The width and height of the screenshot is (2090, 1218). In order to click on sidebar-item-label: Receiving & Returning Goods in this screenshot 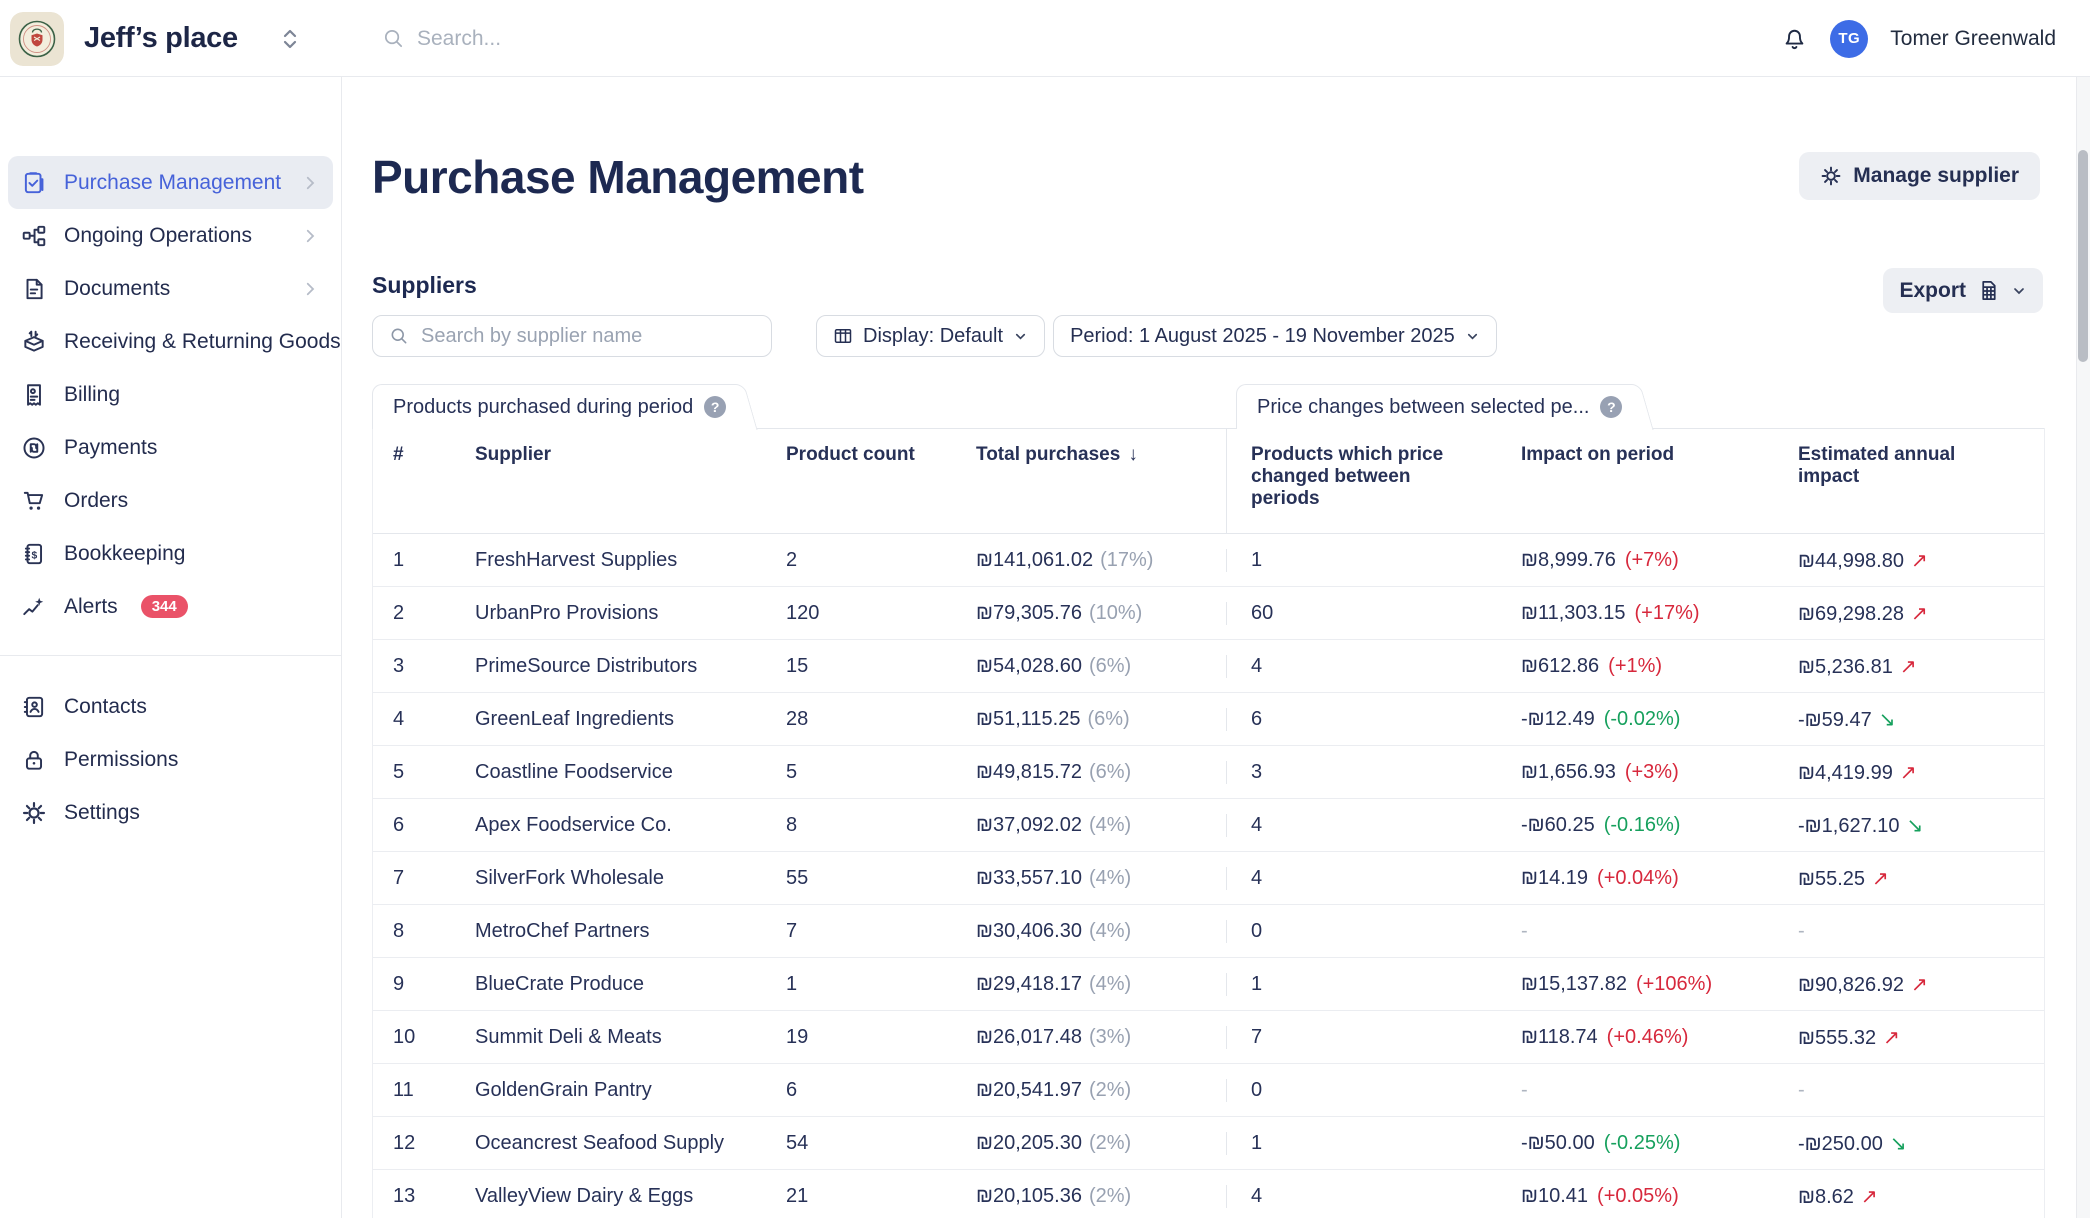, I will do `click(202, 341)`.